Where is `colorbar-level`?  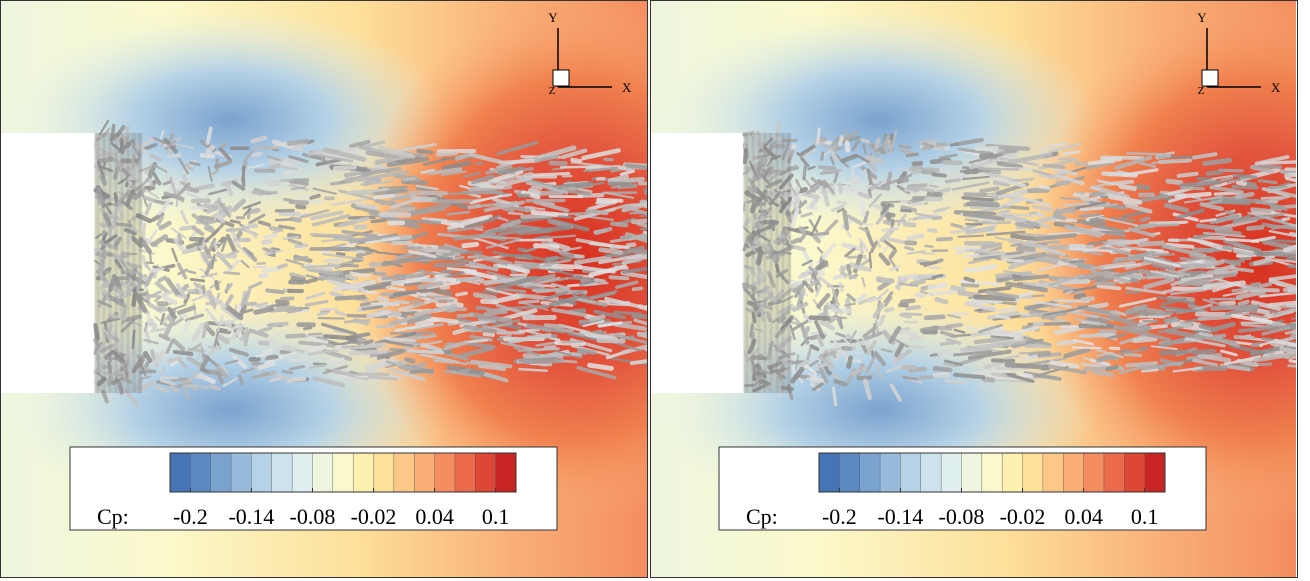 colorbar-level is located at coordinates (323, 472).